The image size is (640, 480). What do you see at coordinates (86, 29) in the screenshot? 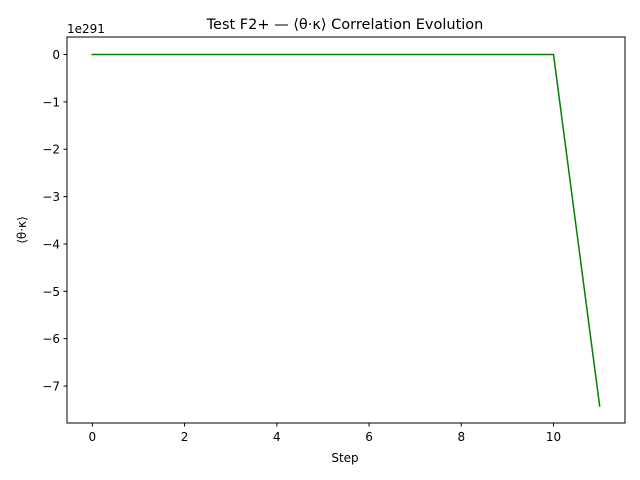
I see `y-offset-label: 1e291` at bounding box center [86, 29].